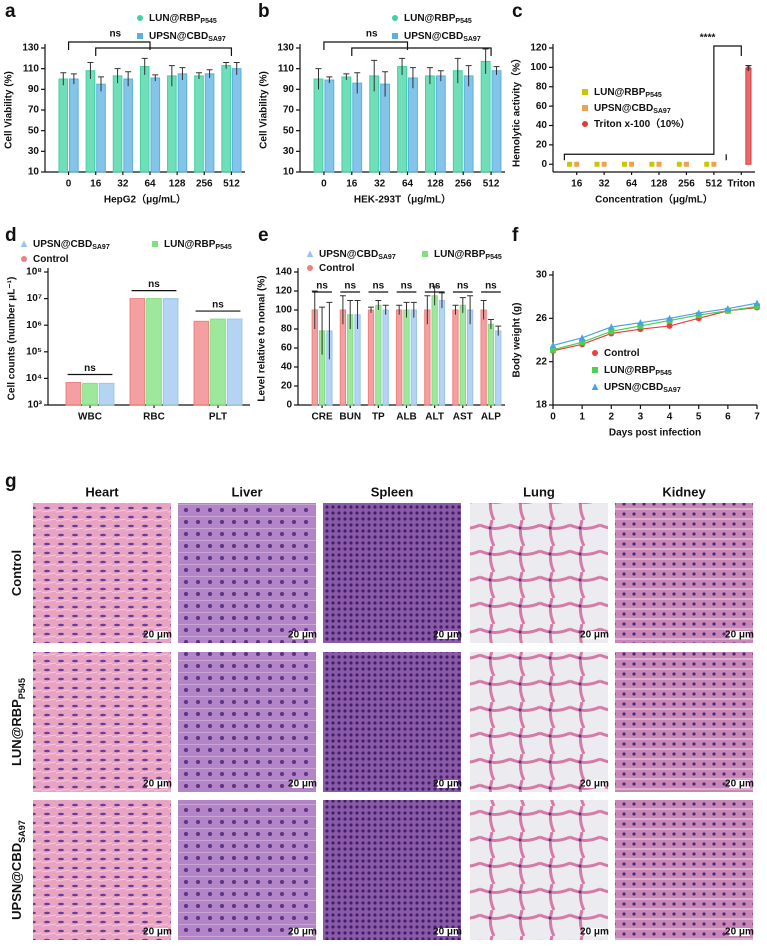 The image size is (767, 947). I want to click on x-tick-label: WBC, so click(90, 417).